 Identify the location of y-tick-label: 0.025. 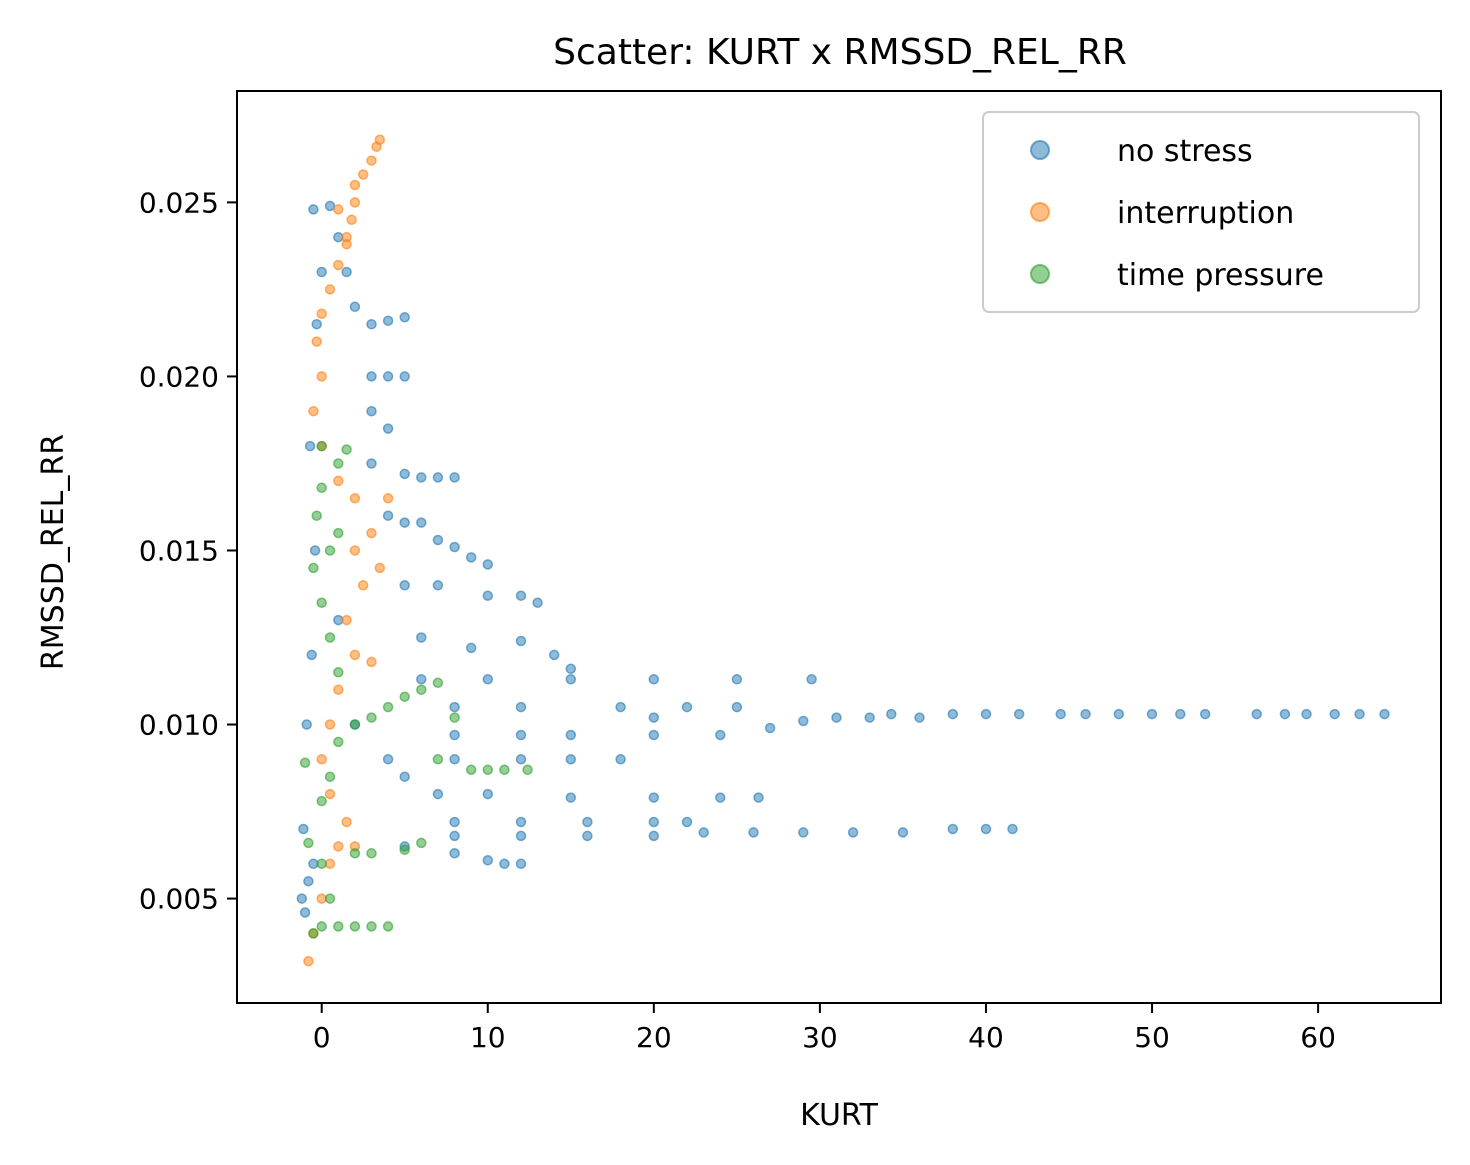
(179, 202).